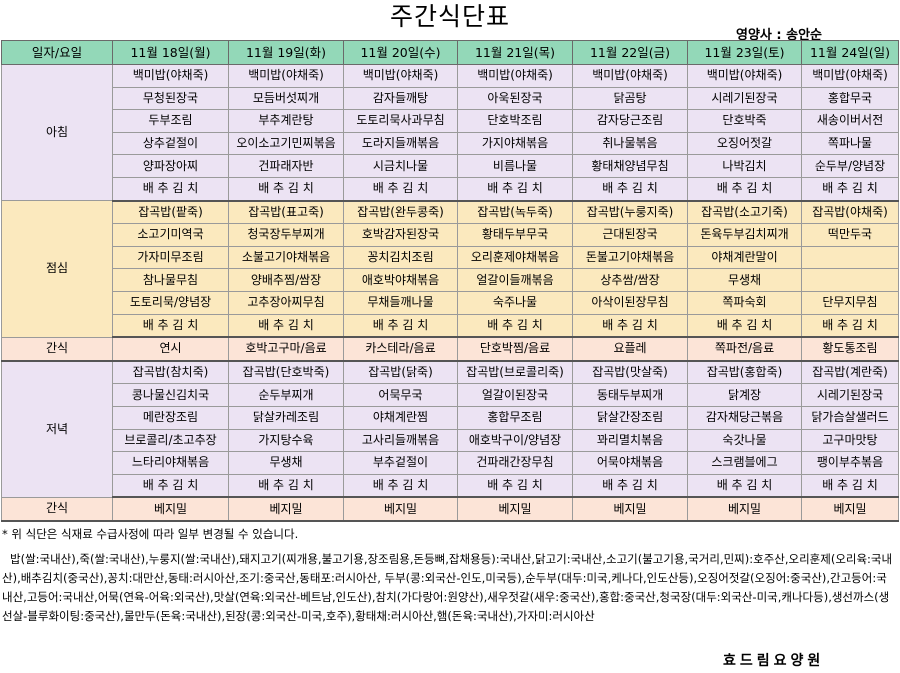  Describe the element at coordinates (170, 302) in the screenshot. I see `menu-cell: 도토리묵/양념장` at that location.